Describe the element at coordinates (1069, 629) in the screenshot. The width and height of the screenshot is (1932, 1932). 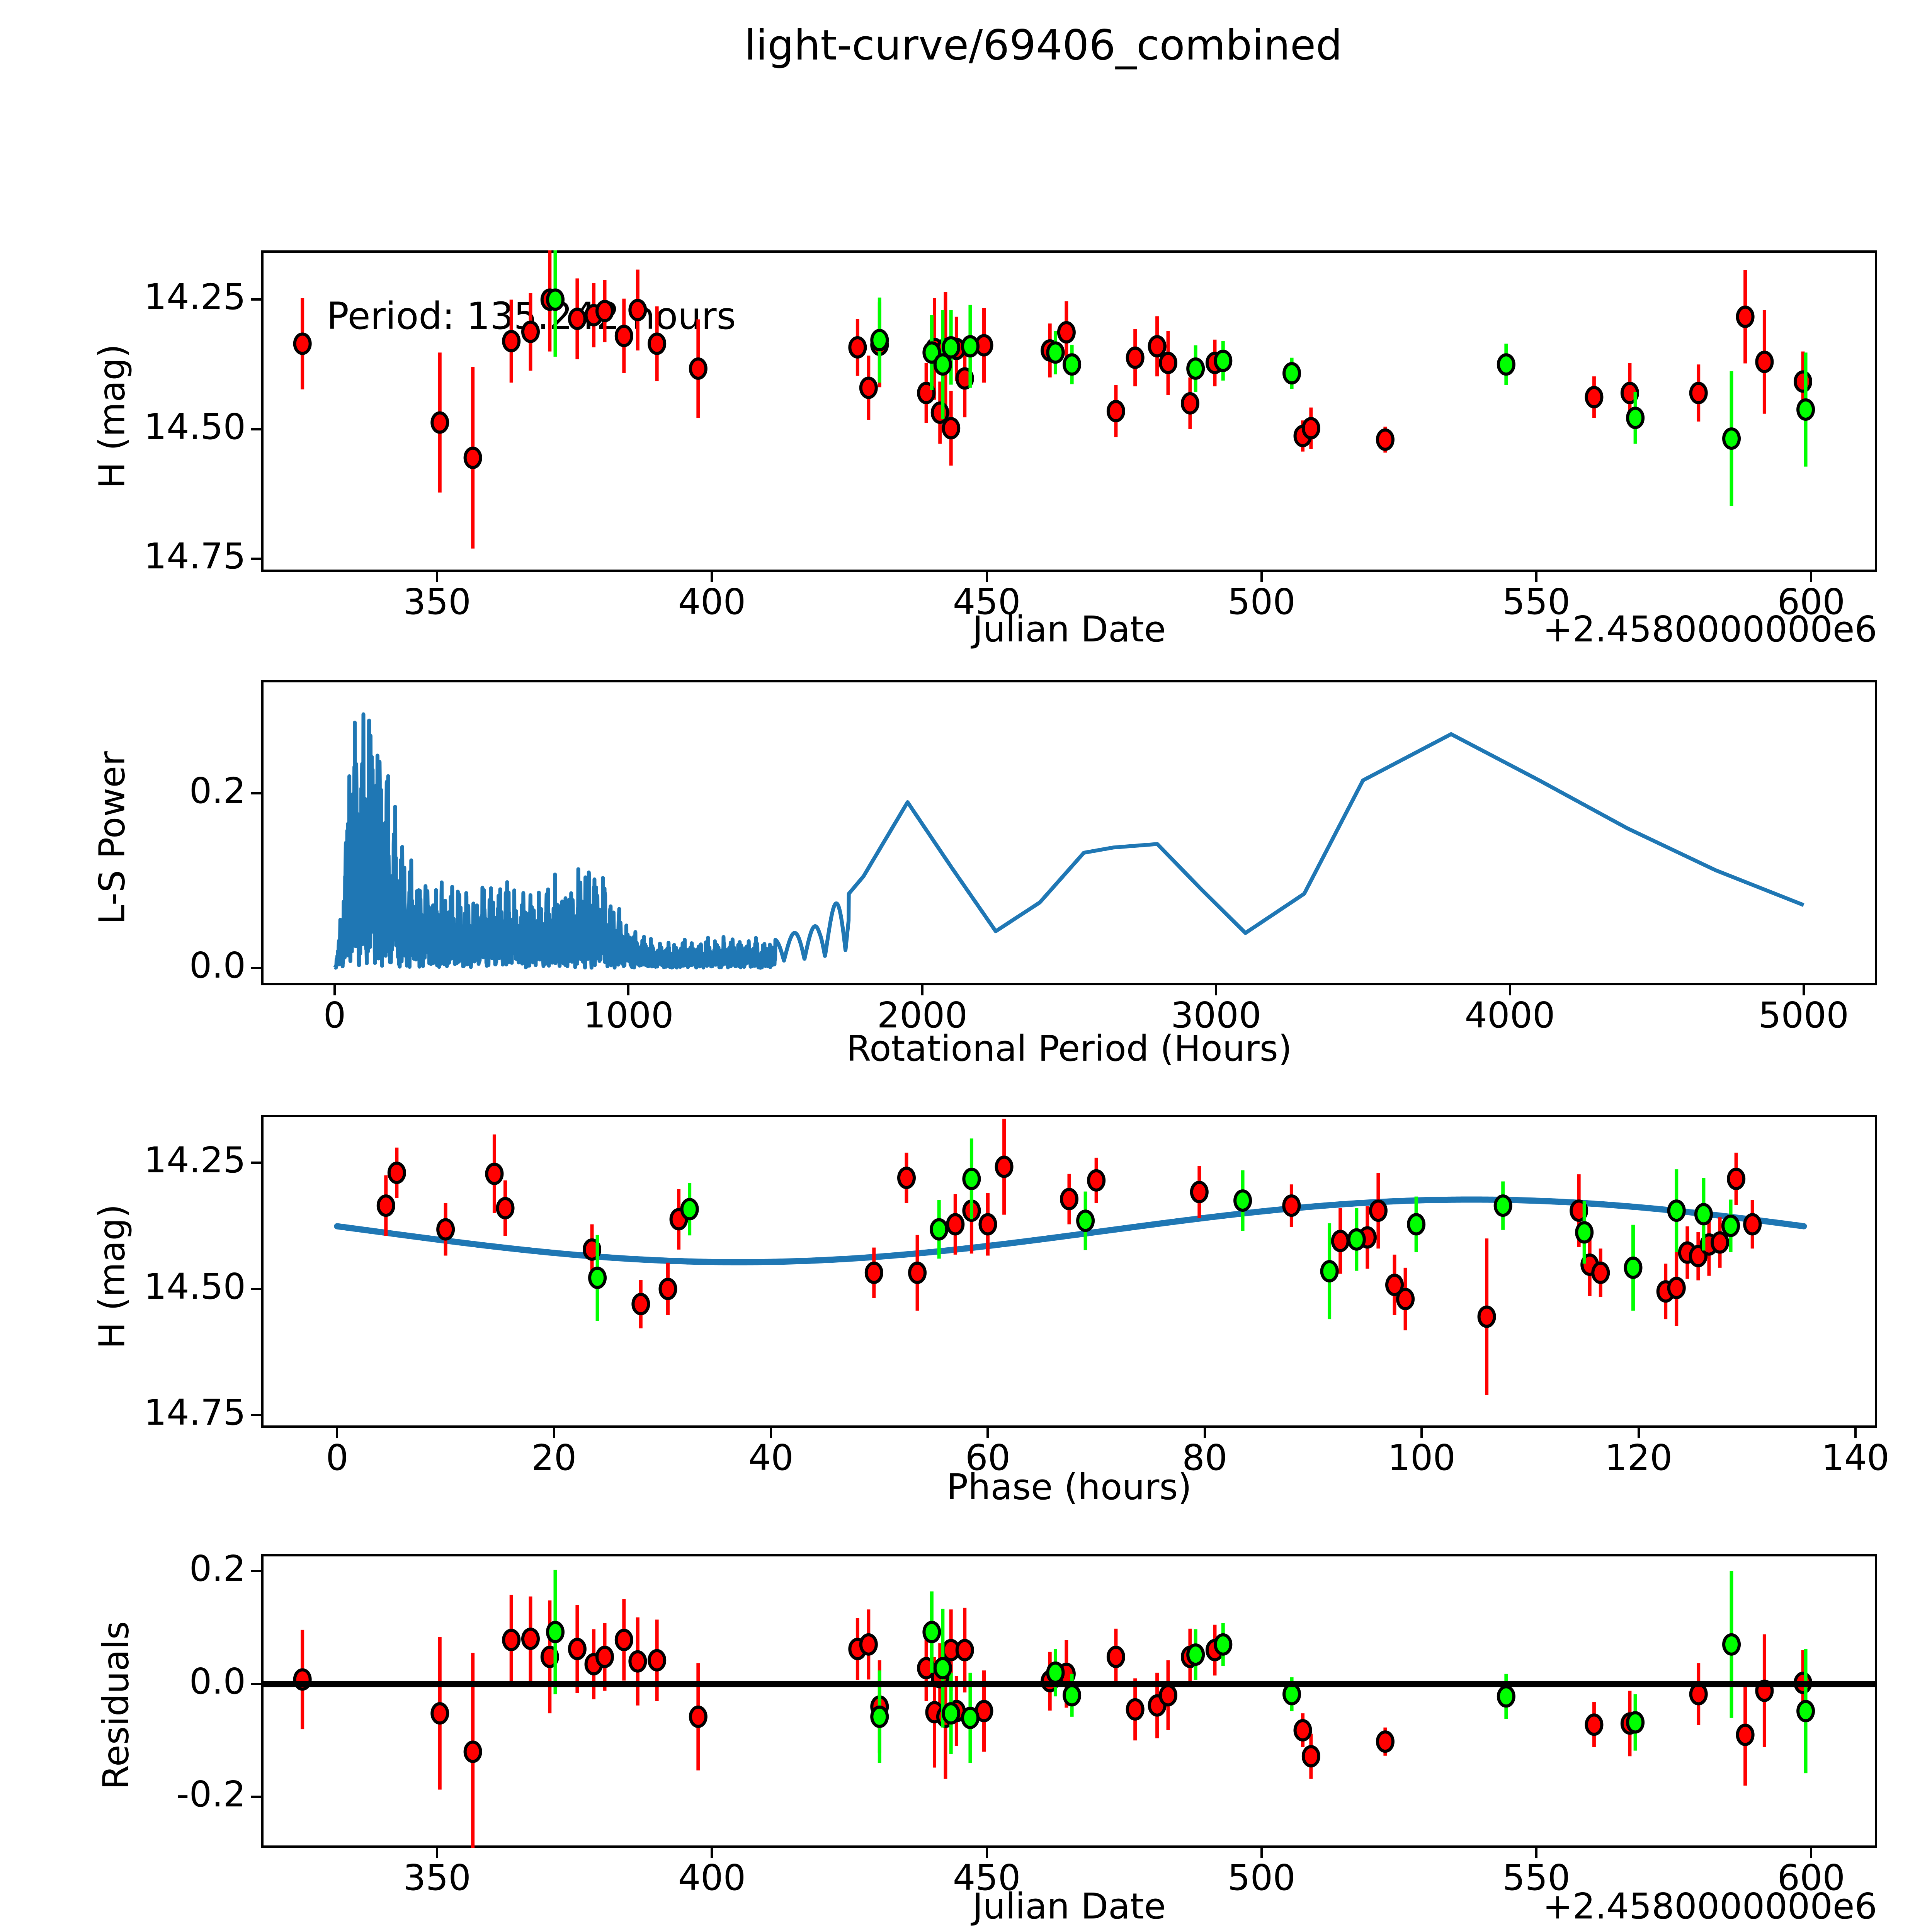
I see `panel1-x-axis-label: Julian Date` at that location.